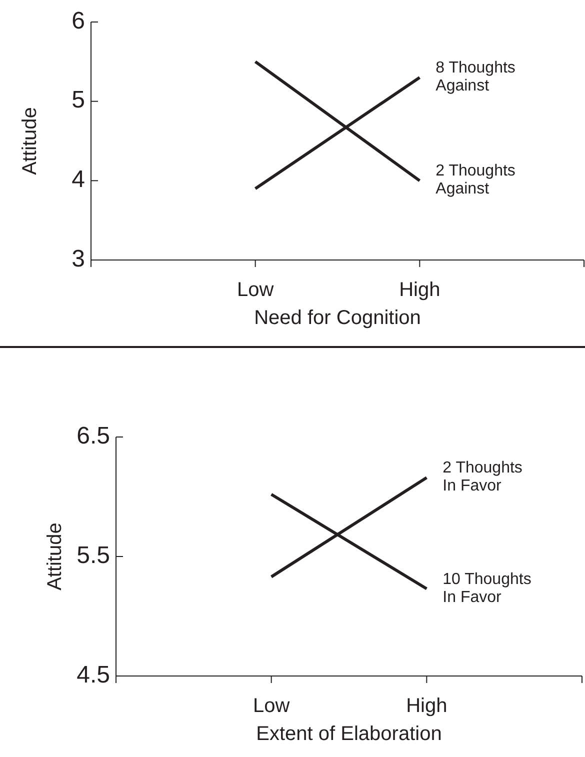 This screenshot has height=757, width=585. What do you see at coordinates (476, 77) in the screenshot?
I see `series-label: 8 Thoughts Against` at bounding box center [476, 77].